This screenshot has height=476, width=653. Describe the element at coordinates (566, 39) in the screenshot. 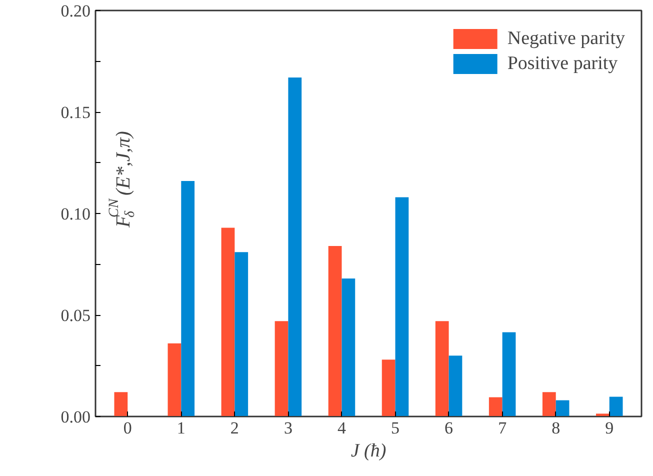

I see `legend-label: Negative parity` at that location.